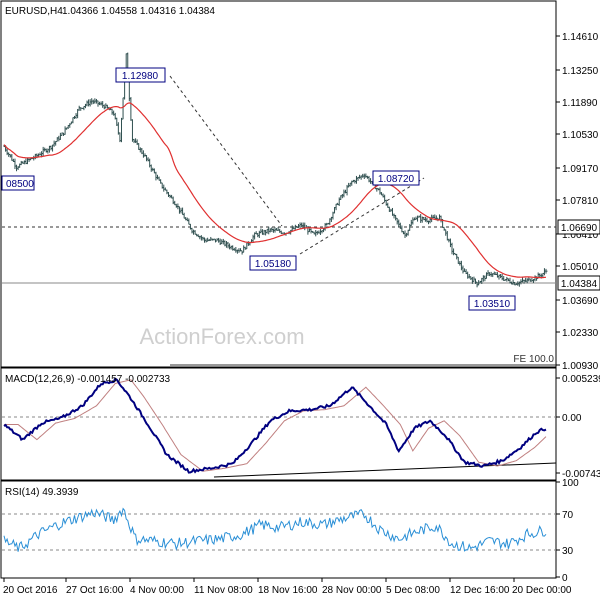 This screenshot has width=600, height=605. What do you see at coordinates (580, 71) in the screenshot?
I see `y-tick-label: 1.13250` at bounding box center [580, 71].